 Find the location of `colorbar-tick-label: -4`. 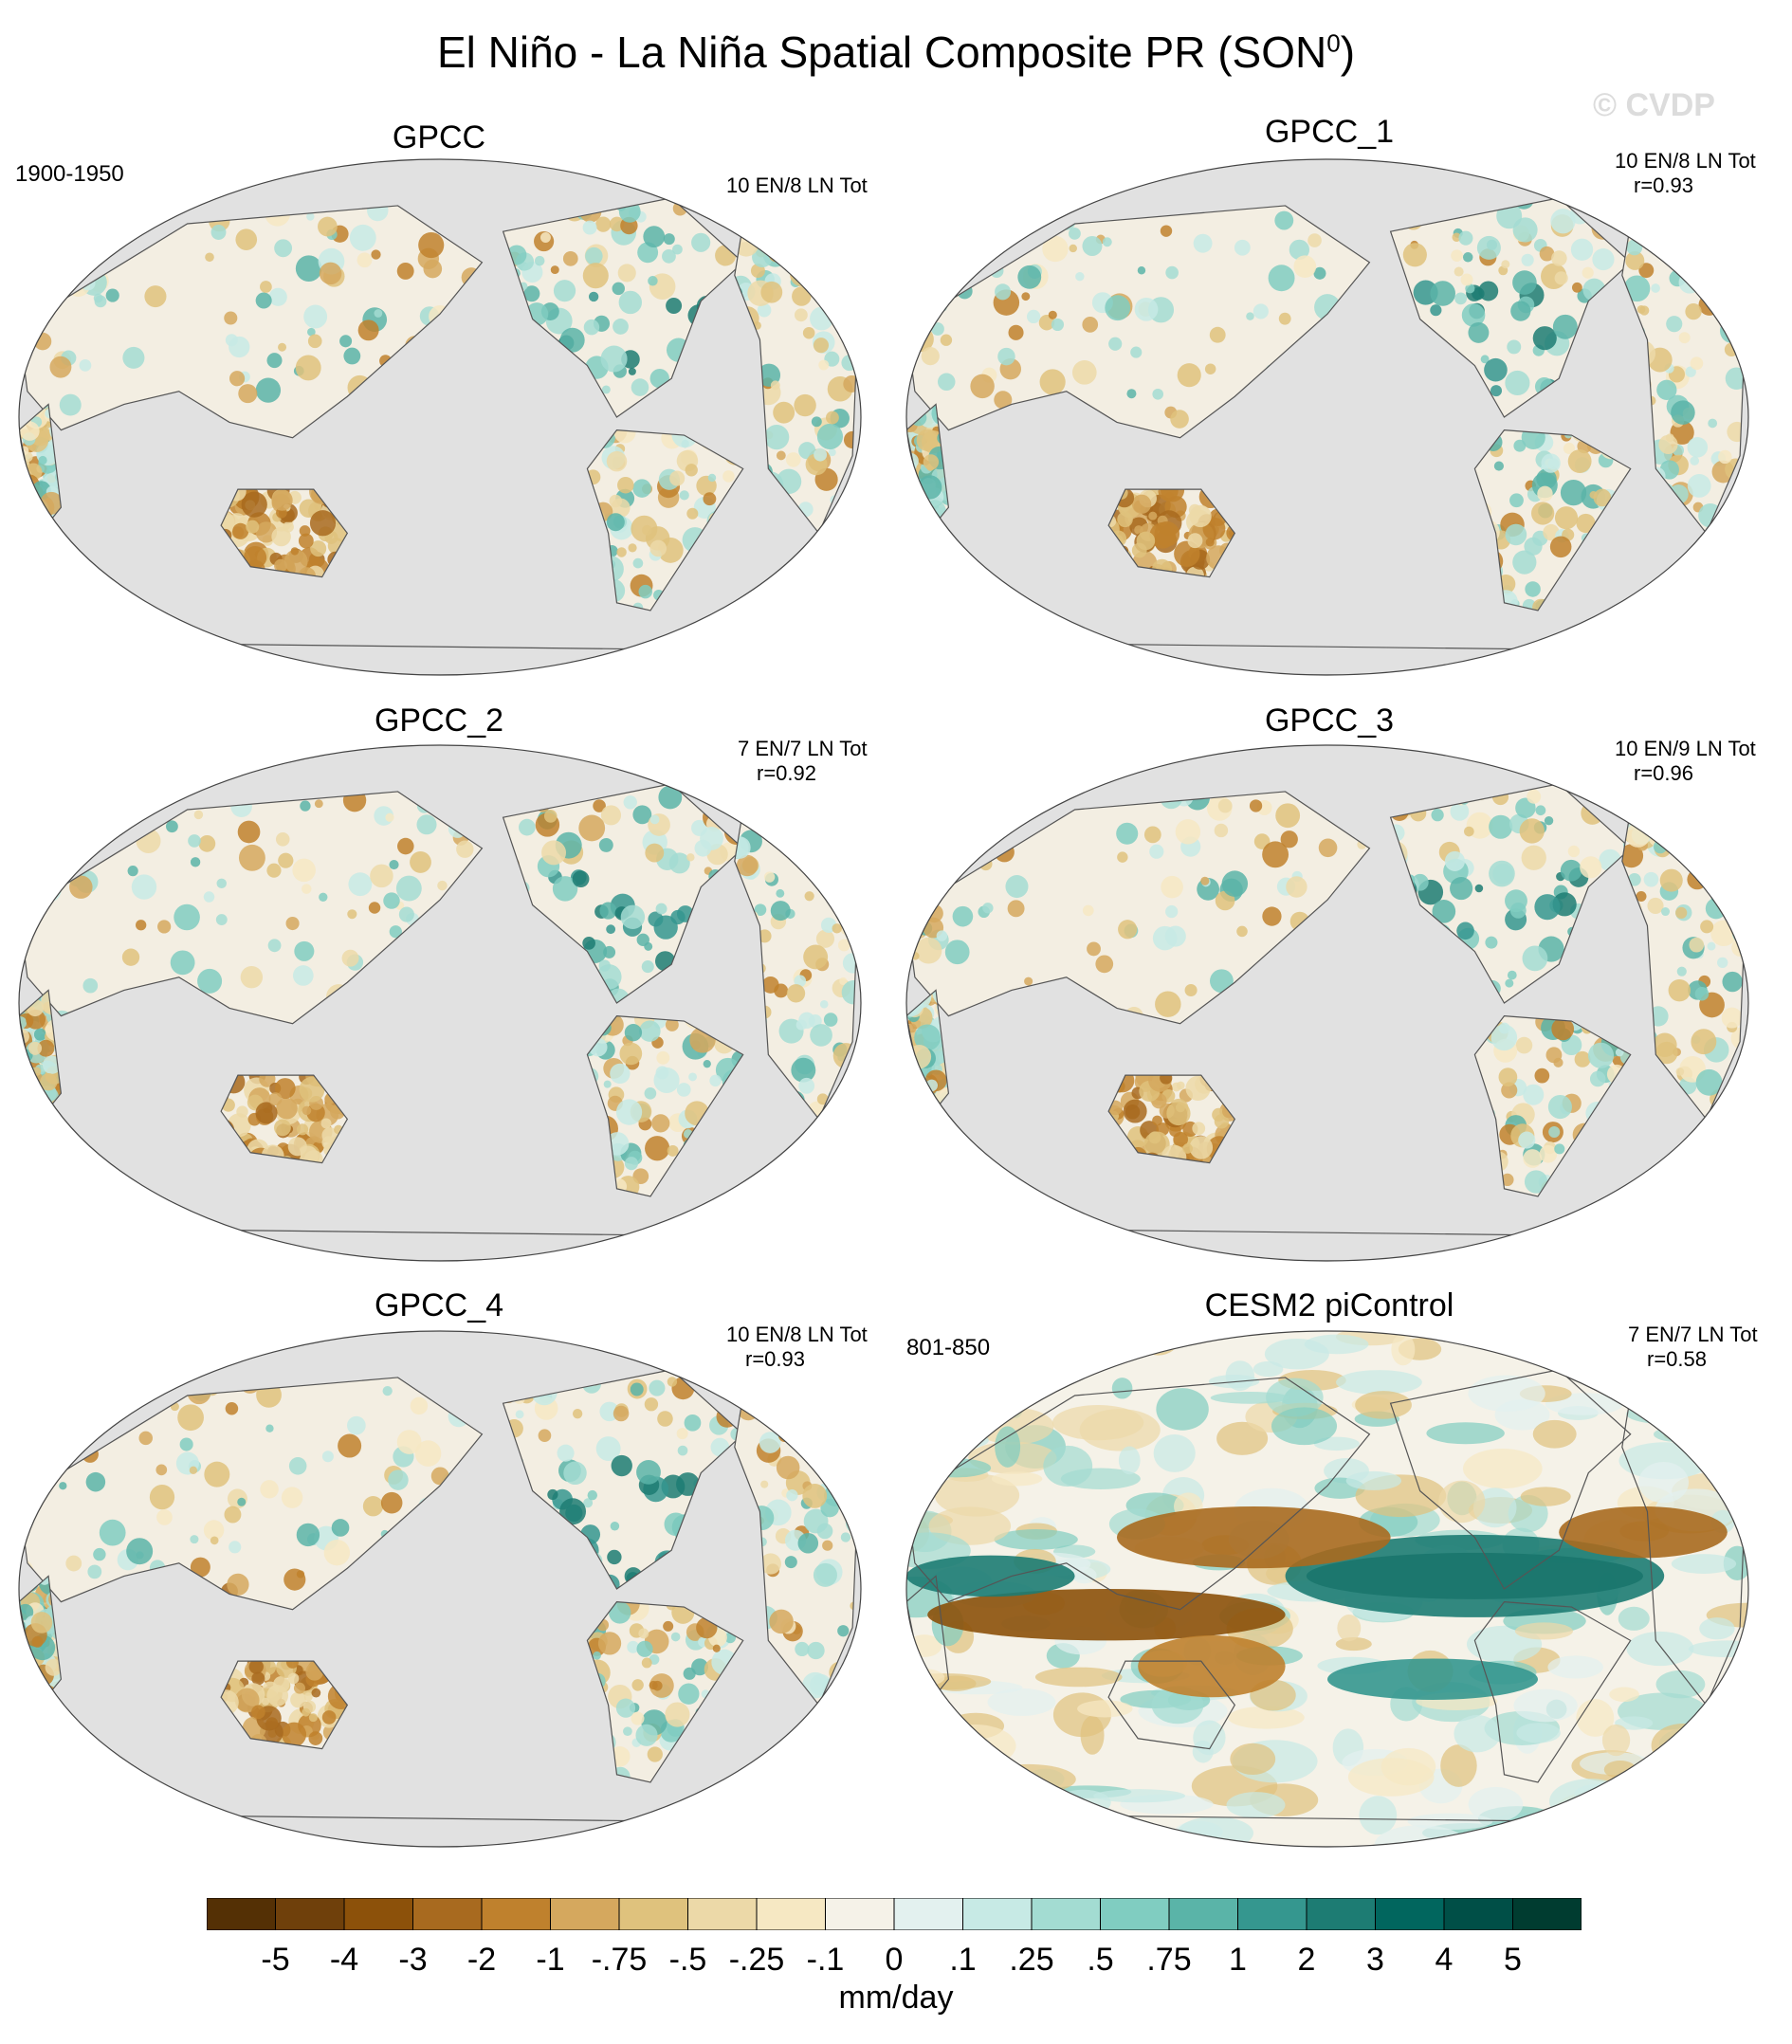

colorbar-tick-label: -4 is located at coordinates (344, 1960).